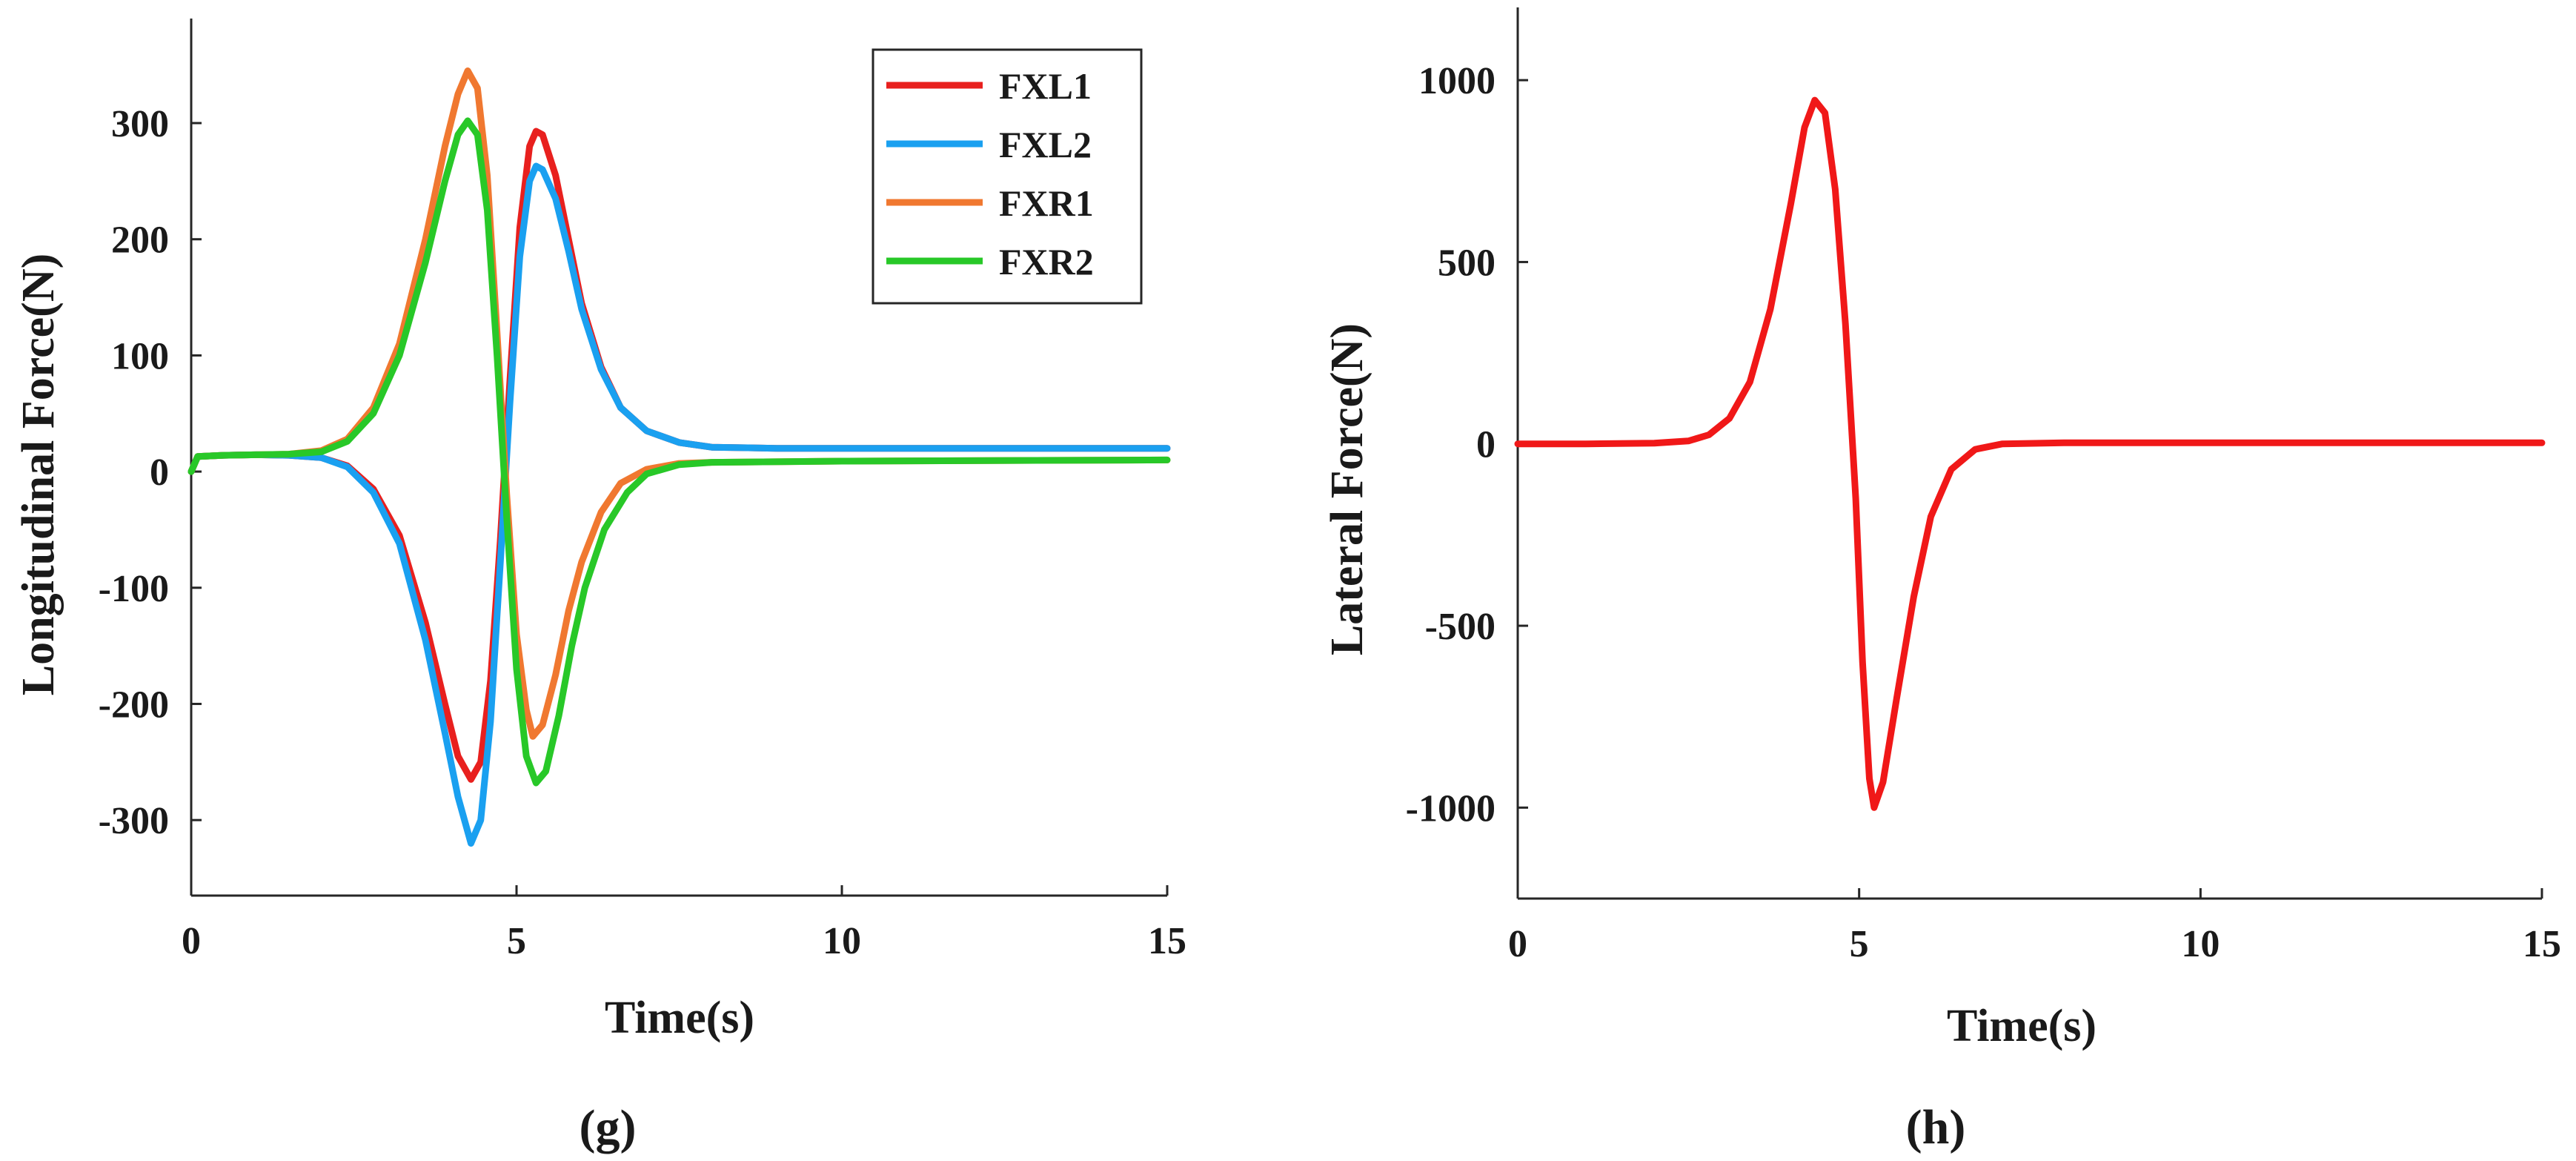  Describe the element at coordinates (1046, 203) in the screenshot. I see `g-legend-label-fxr1: FXR1` at that location.